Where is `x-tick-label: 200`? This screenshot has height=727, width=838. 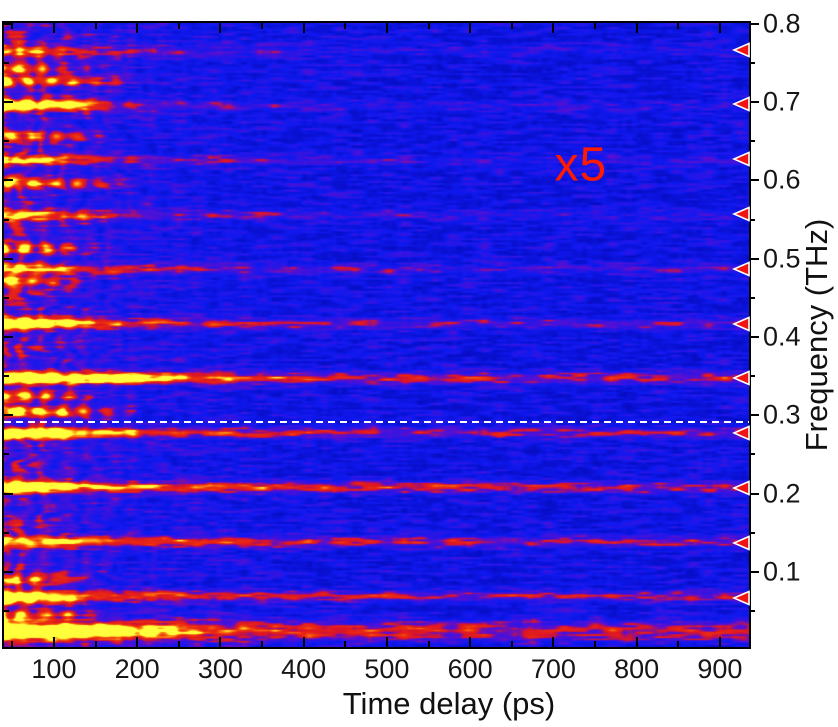 x-tick-label: 200 is located at coordinates (137, 669).